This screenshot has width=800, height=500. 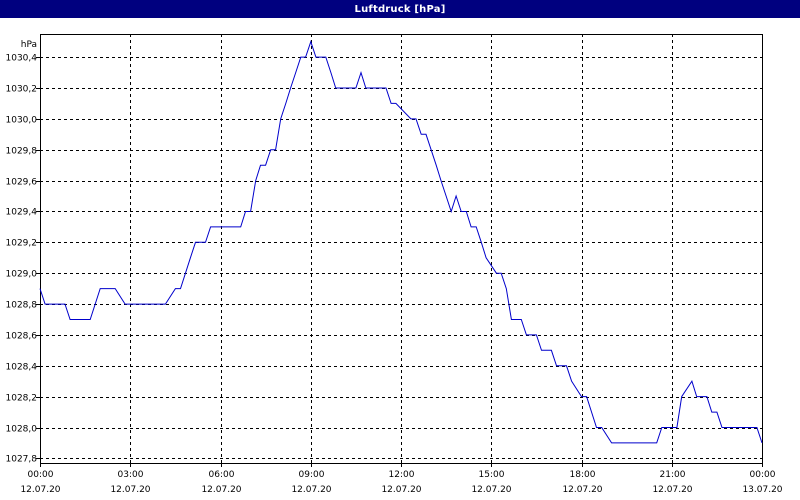 I want to click on x-tick-time-label: 03:00, so click(x=131, y=475).